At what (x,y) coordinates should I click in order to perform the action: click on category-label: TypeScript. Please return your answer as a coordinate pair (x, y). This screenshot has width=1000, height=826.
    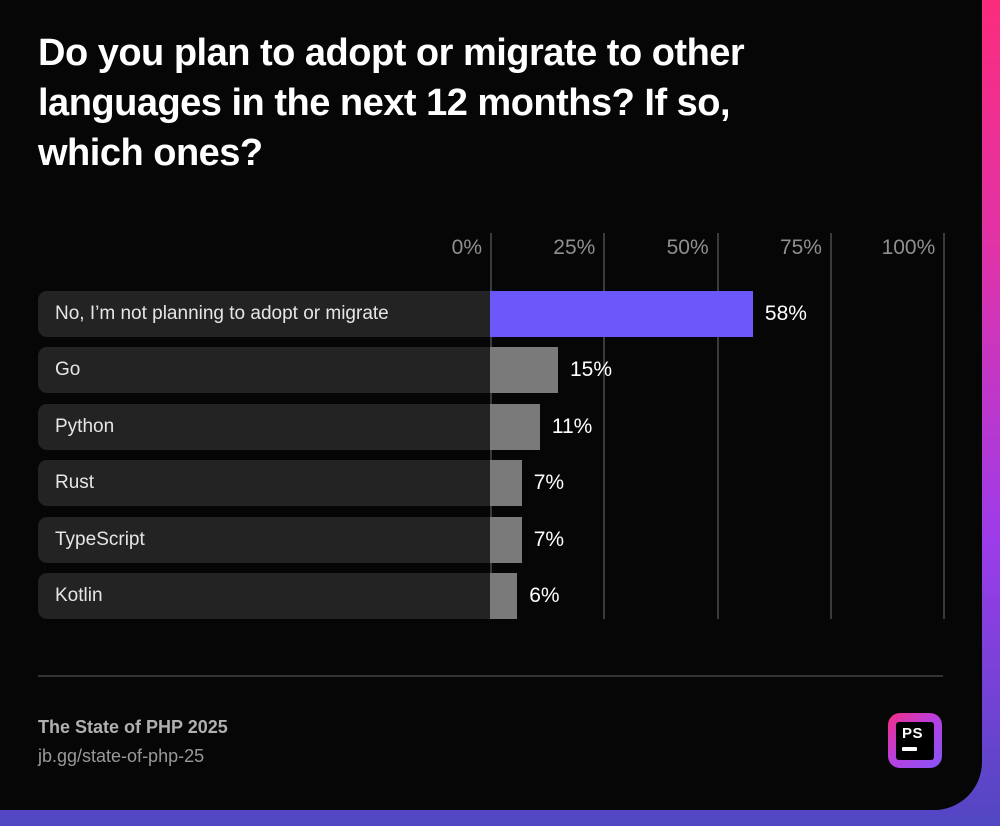
    Looking at the image, I should click on (100, 539).